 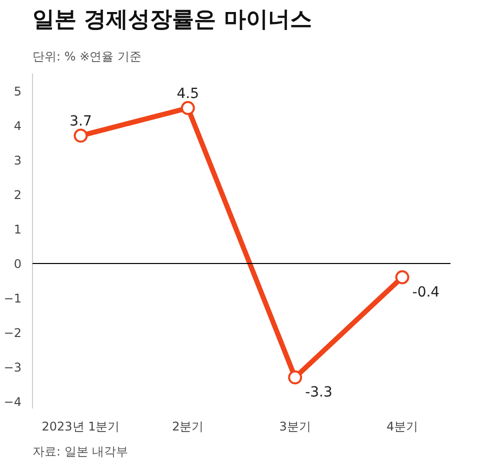 I want to click on chart-title: 일본 경제성장률은 마이너스, so click(x=172, y=20).